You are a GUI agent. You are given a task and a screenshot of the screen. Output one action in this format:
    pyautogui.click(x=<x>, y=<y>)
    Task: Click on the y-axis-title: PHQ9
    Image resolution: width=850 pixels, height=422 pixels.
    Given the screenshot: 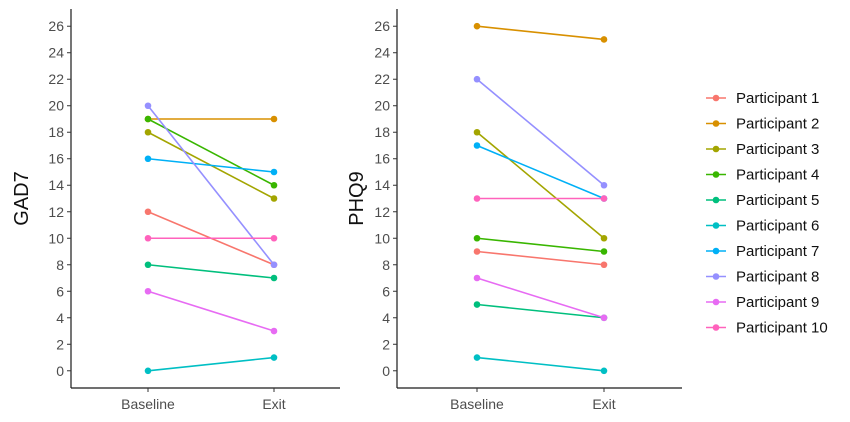 What is the action you would take?
    pyautogui.click(x=357, y=198)
    